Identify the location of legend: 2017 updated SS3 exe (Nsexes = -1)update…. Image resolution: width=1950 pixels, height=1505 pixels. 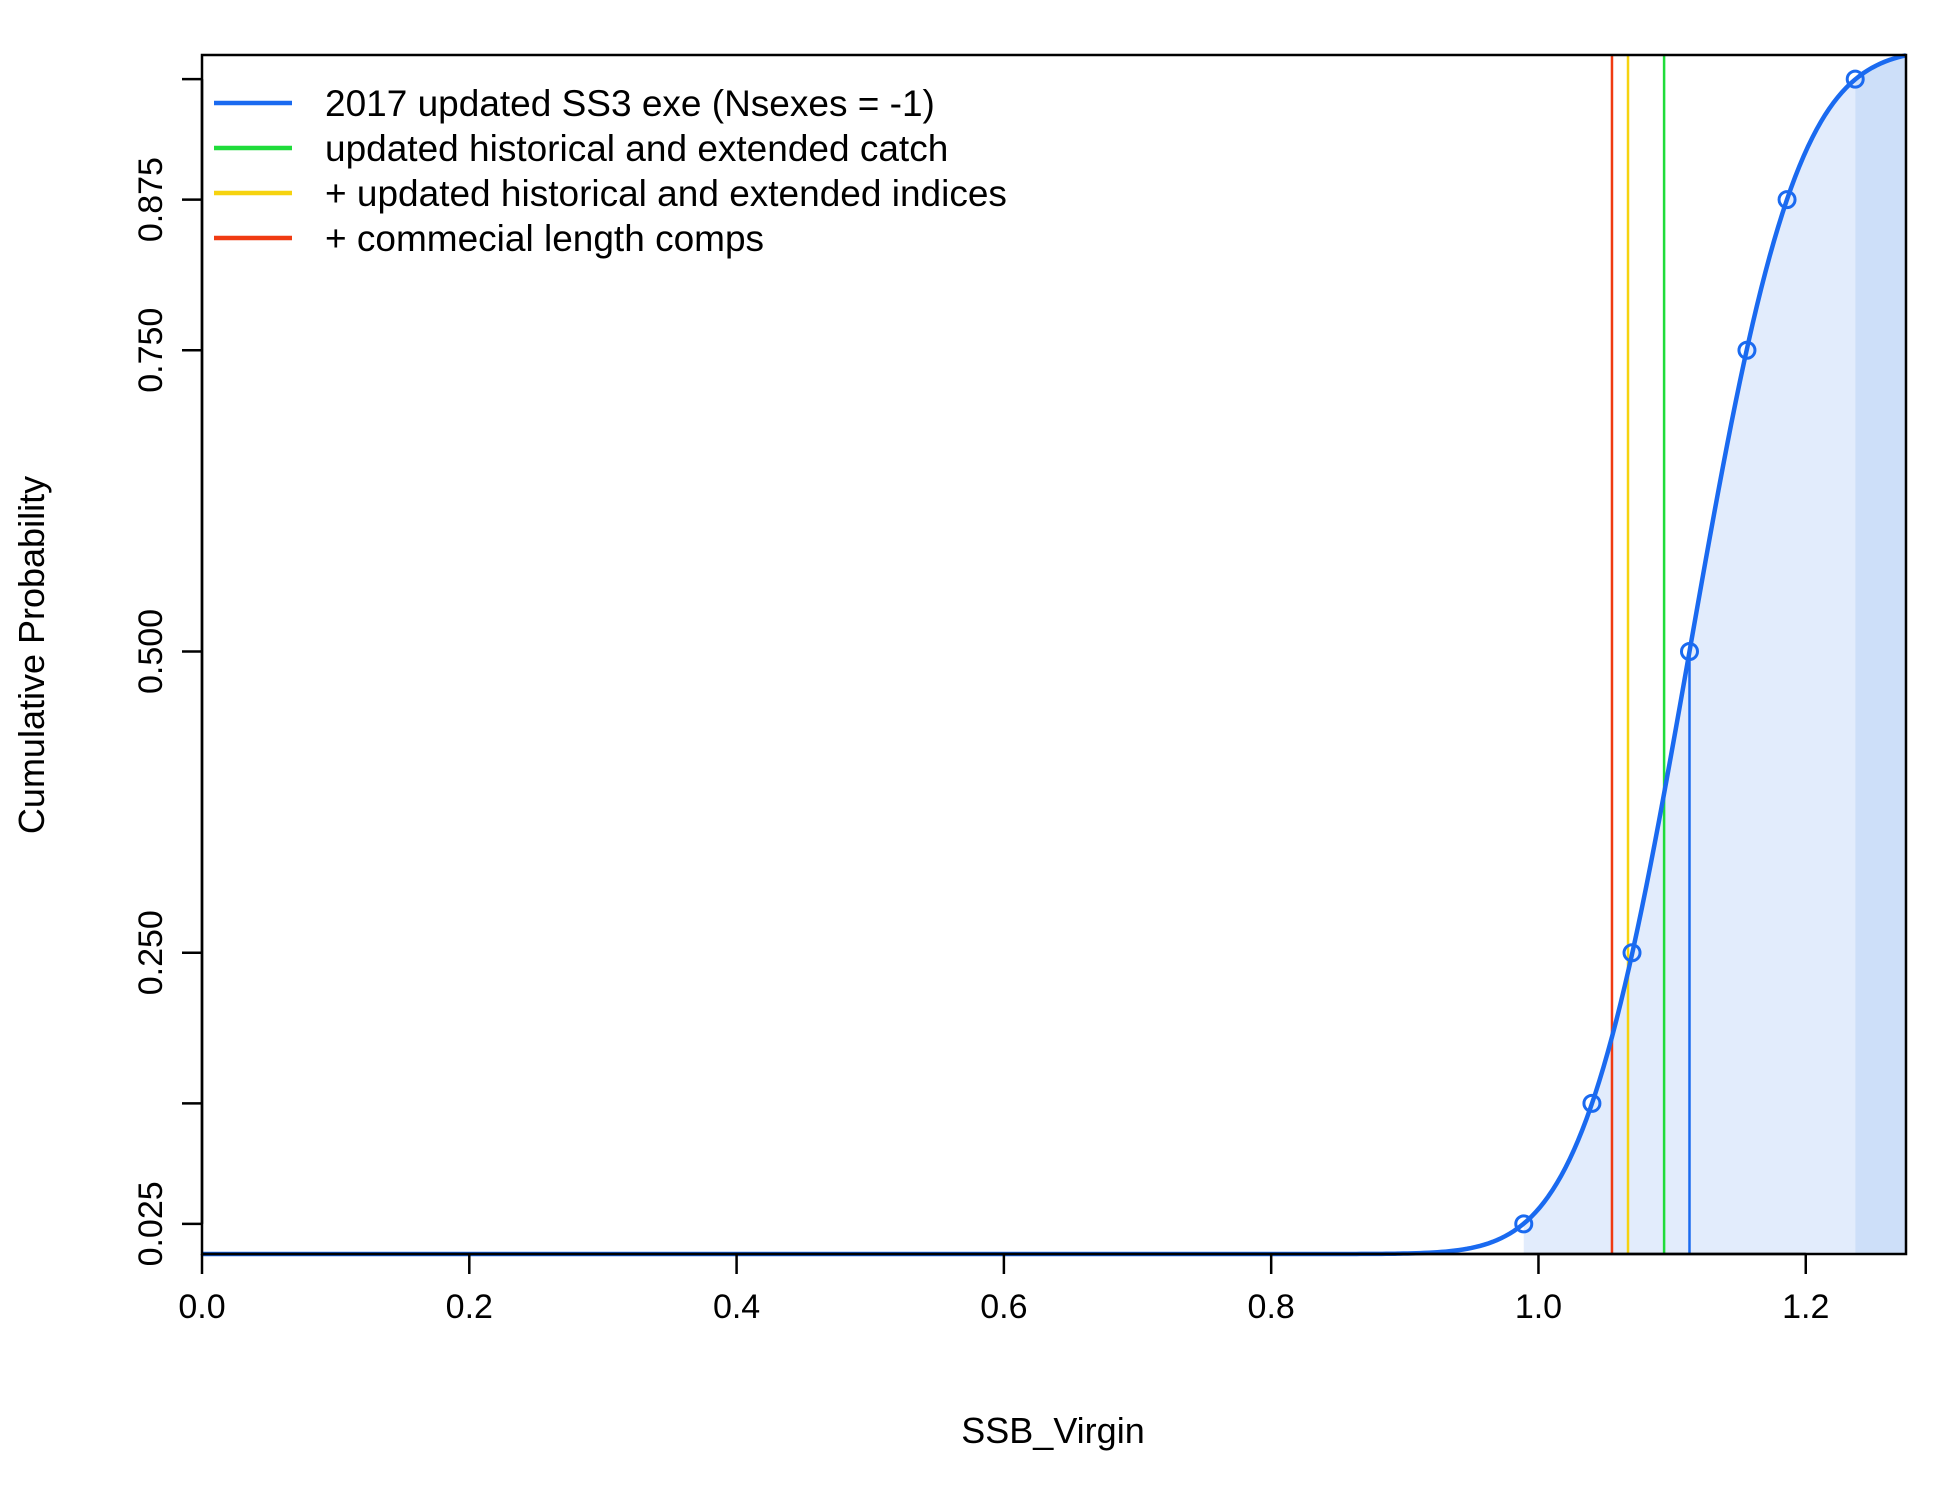
(610, 171).